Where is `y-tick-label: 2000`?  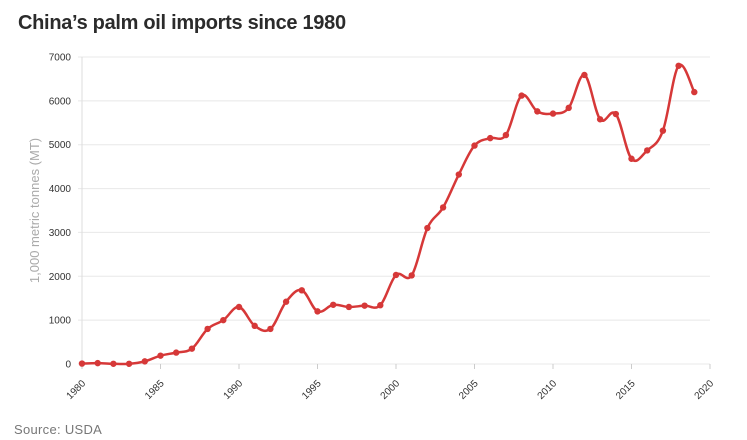 y-tick-label: 2000 is located at coordinates (60, 277).